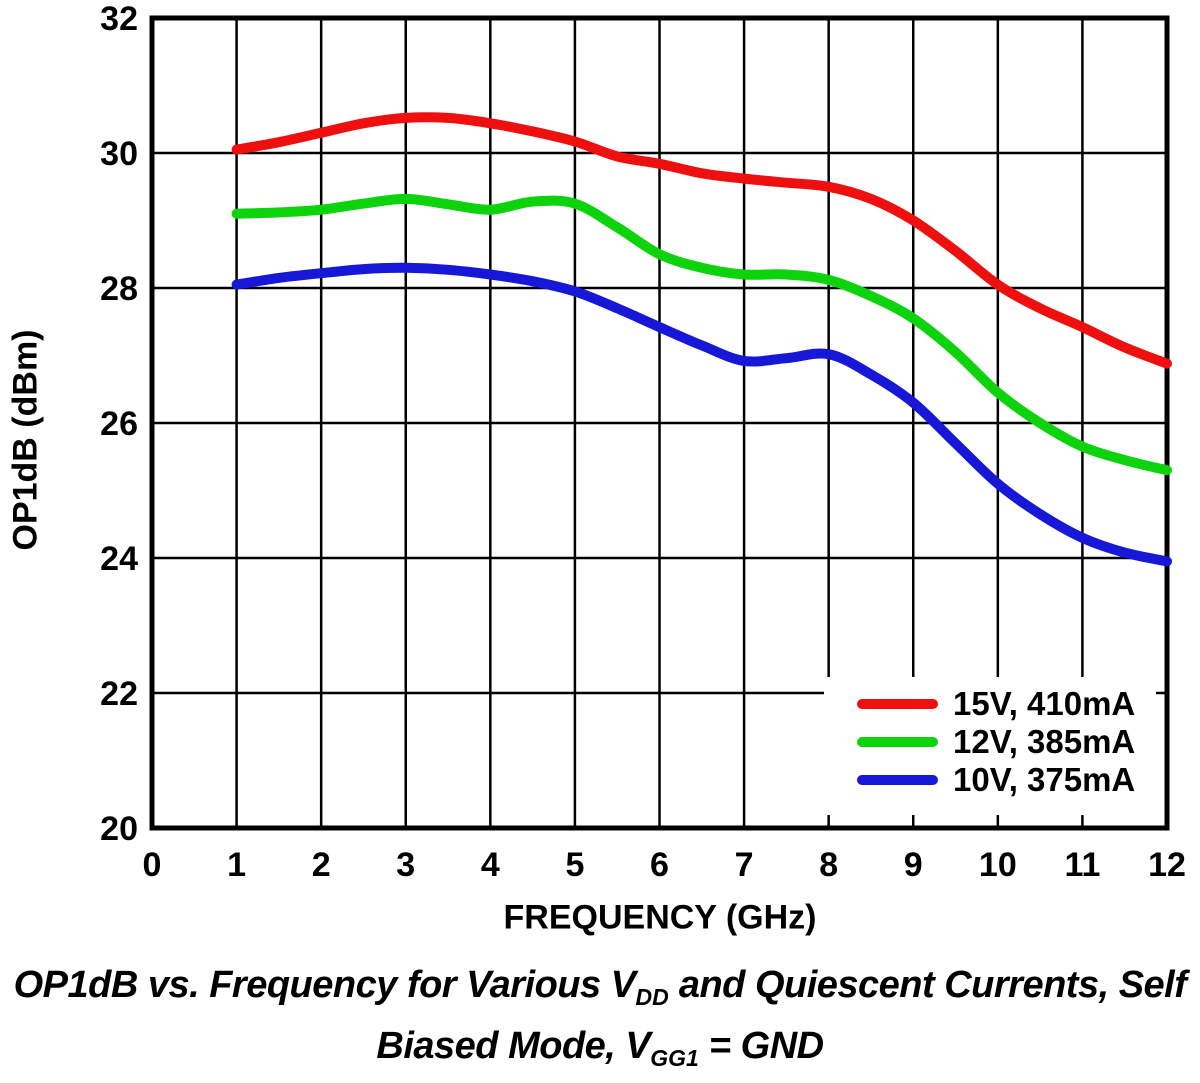  What do you see at coordinates (659, 865) in the screenshot?
I see `x-tick-label: 6` at bounding box center [659, 865].